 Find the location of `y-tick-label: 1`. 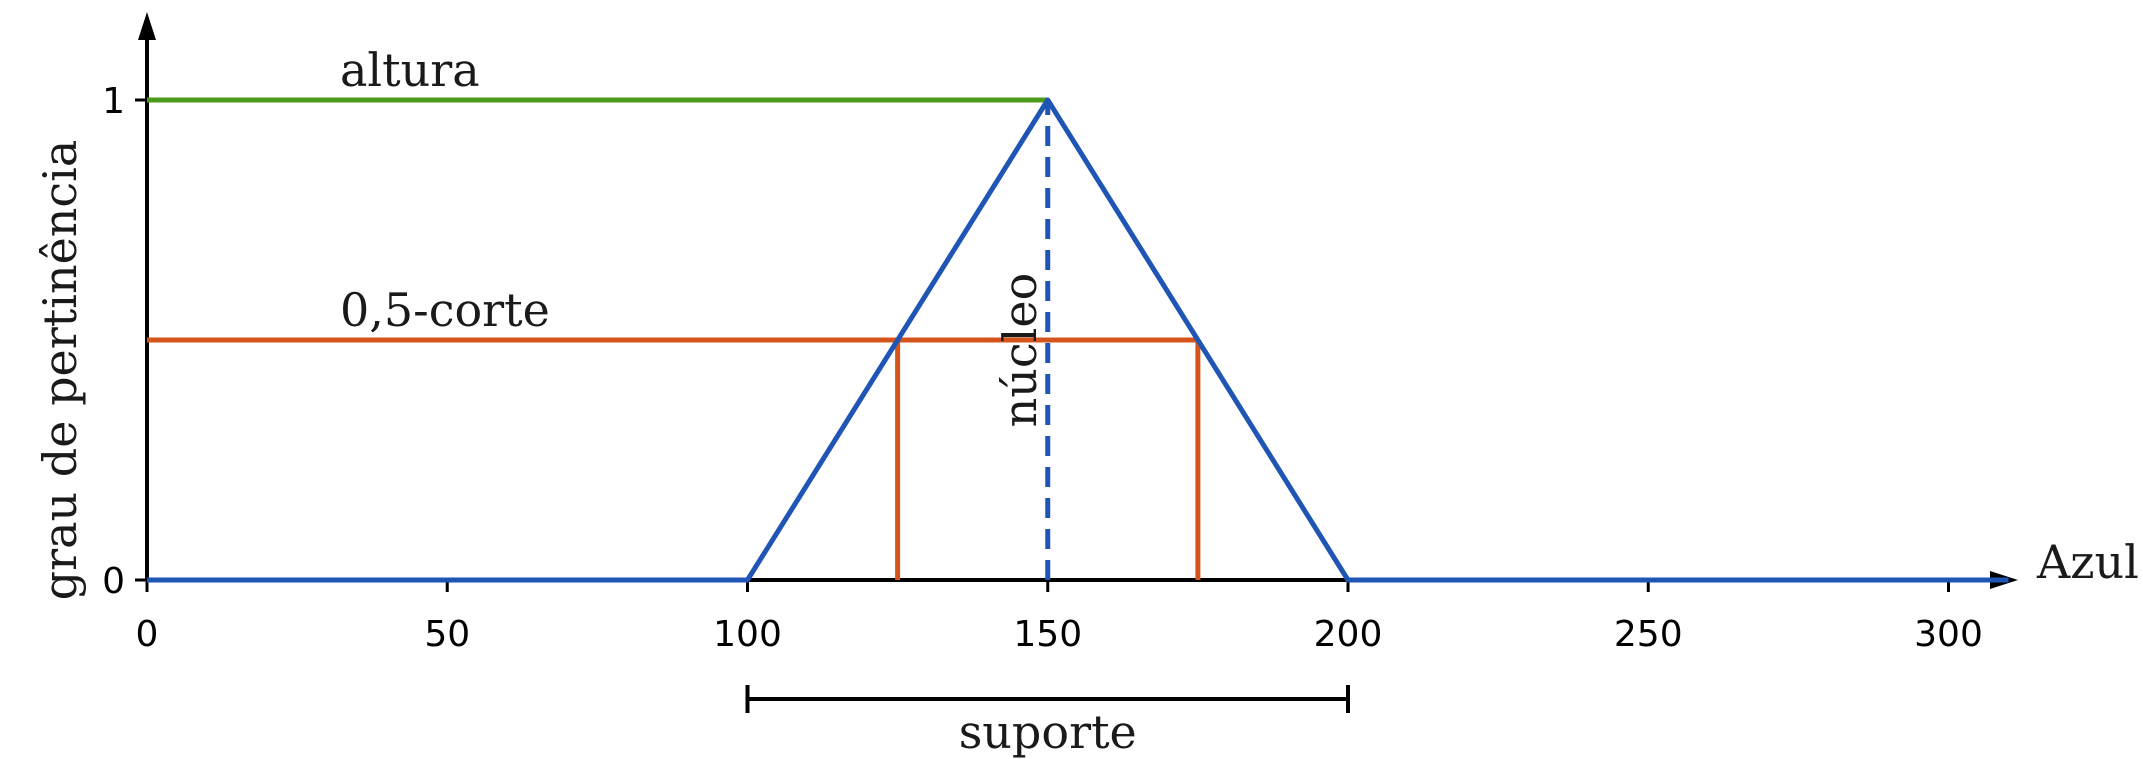

y-tick-label: 1 is located at coordinates (113, 101).